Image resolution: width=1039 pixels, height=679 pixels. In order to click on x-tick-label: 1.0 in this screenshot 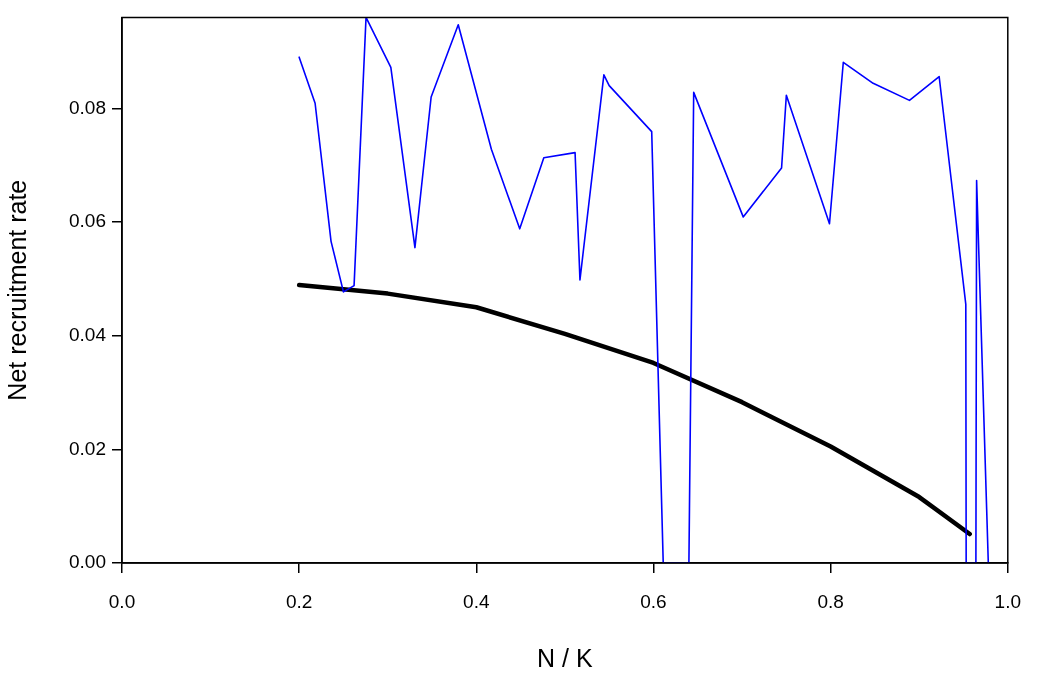, I will do `click(1007, 601)`.